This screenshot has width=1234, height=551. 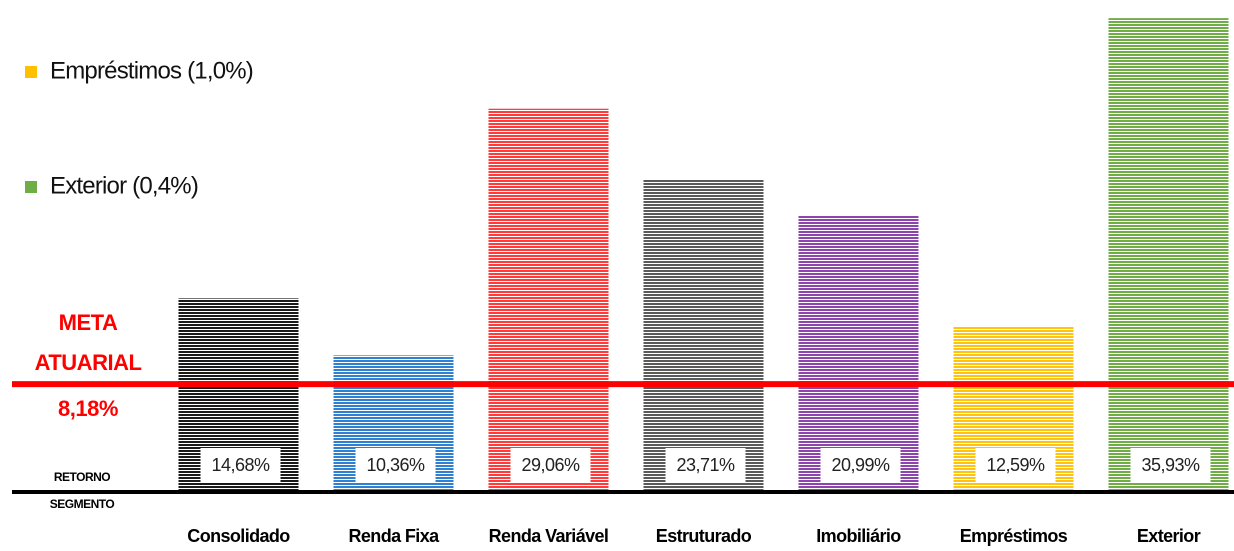 I want to click on reference-value-label: 8,18%, so click(x=88, y=408).